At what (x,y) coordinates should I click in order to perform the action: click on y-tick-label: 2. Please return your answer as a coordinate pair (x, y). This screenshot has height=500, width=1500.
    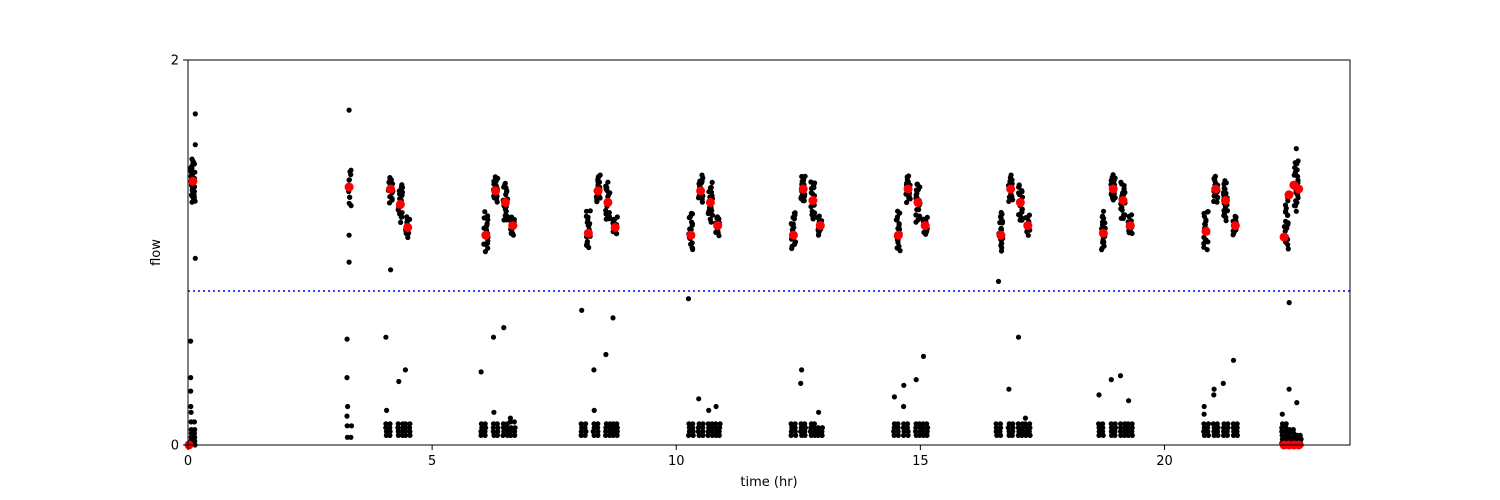
    Looking at the image, I should click on (175, 61).